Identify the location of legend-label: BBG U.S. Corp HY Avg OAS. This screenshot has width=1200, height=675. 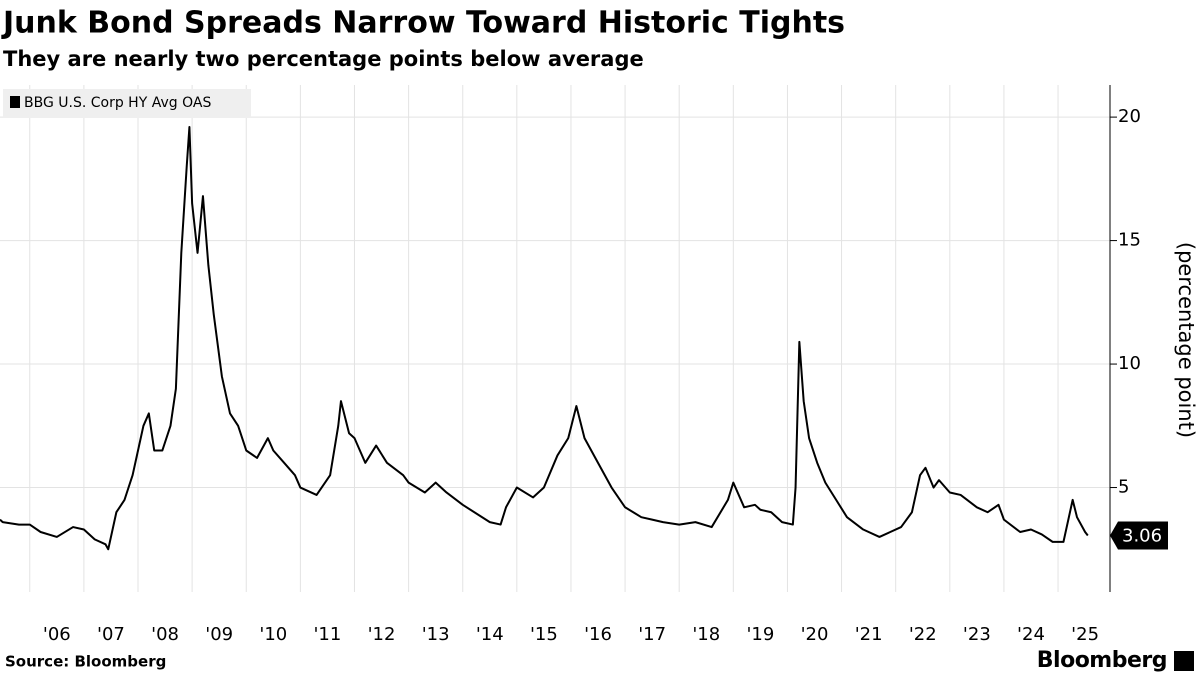
(117, 103).